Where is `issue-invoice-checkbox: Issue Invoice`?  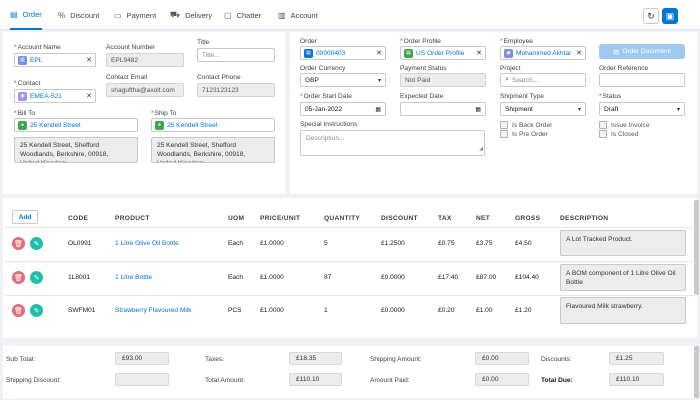
issue-invoice-checkbox: Issue Invoice is located at coordinates (624, 125).